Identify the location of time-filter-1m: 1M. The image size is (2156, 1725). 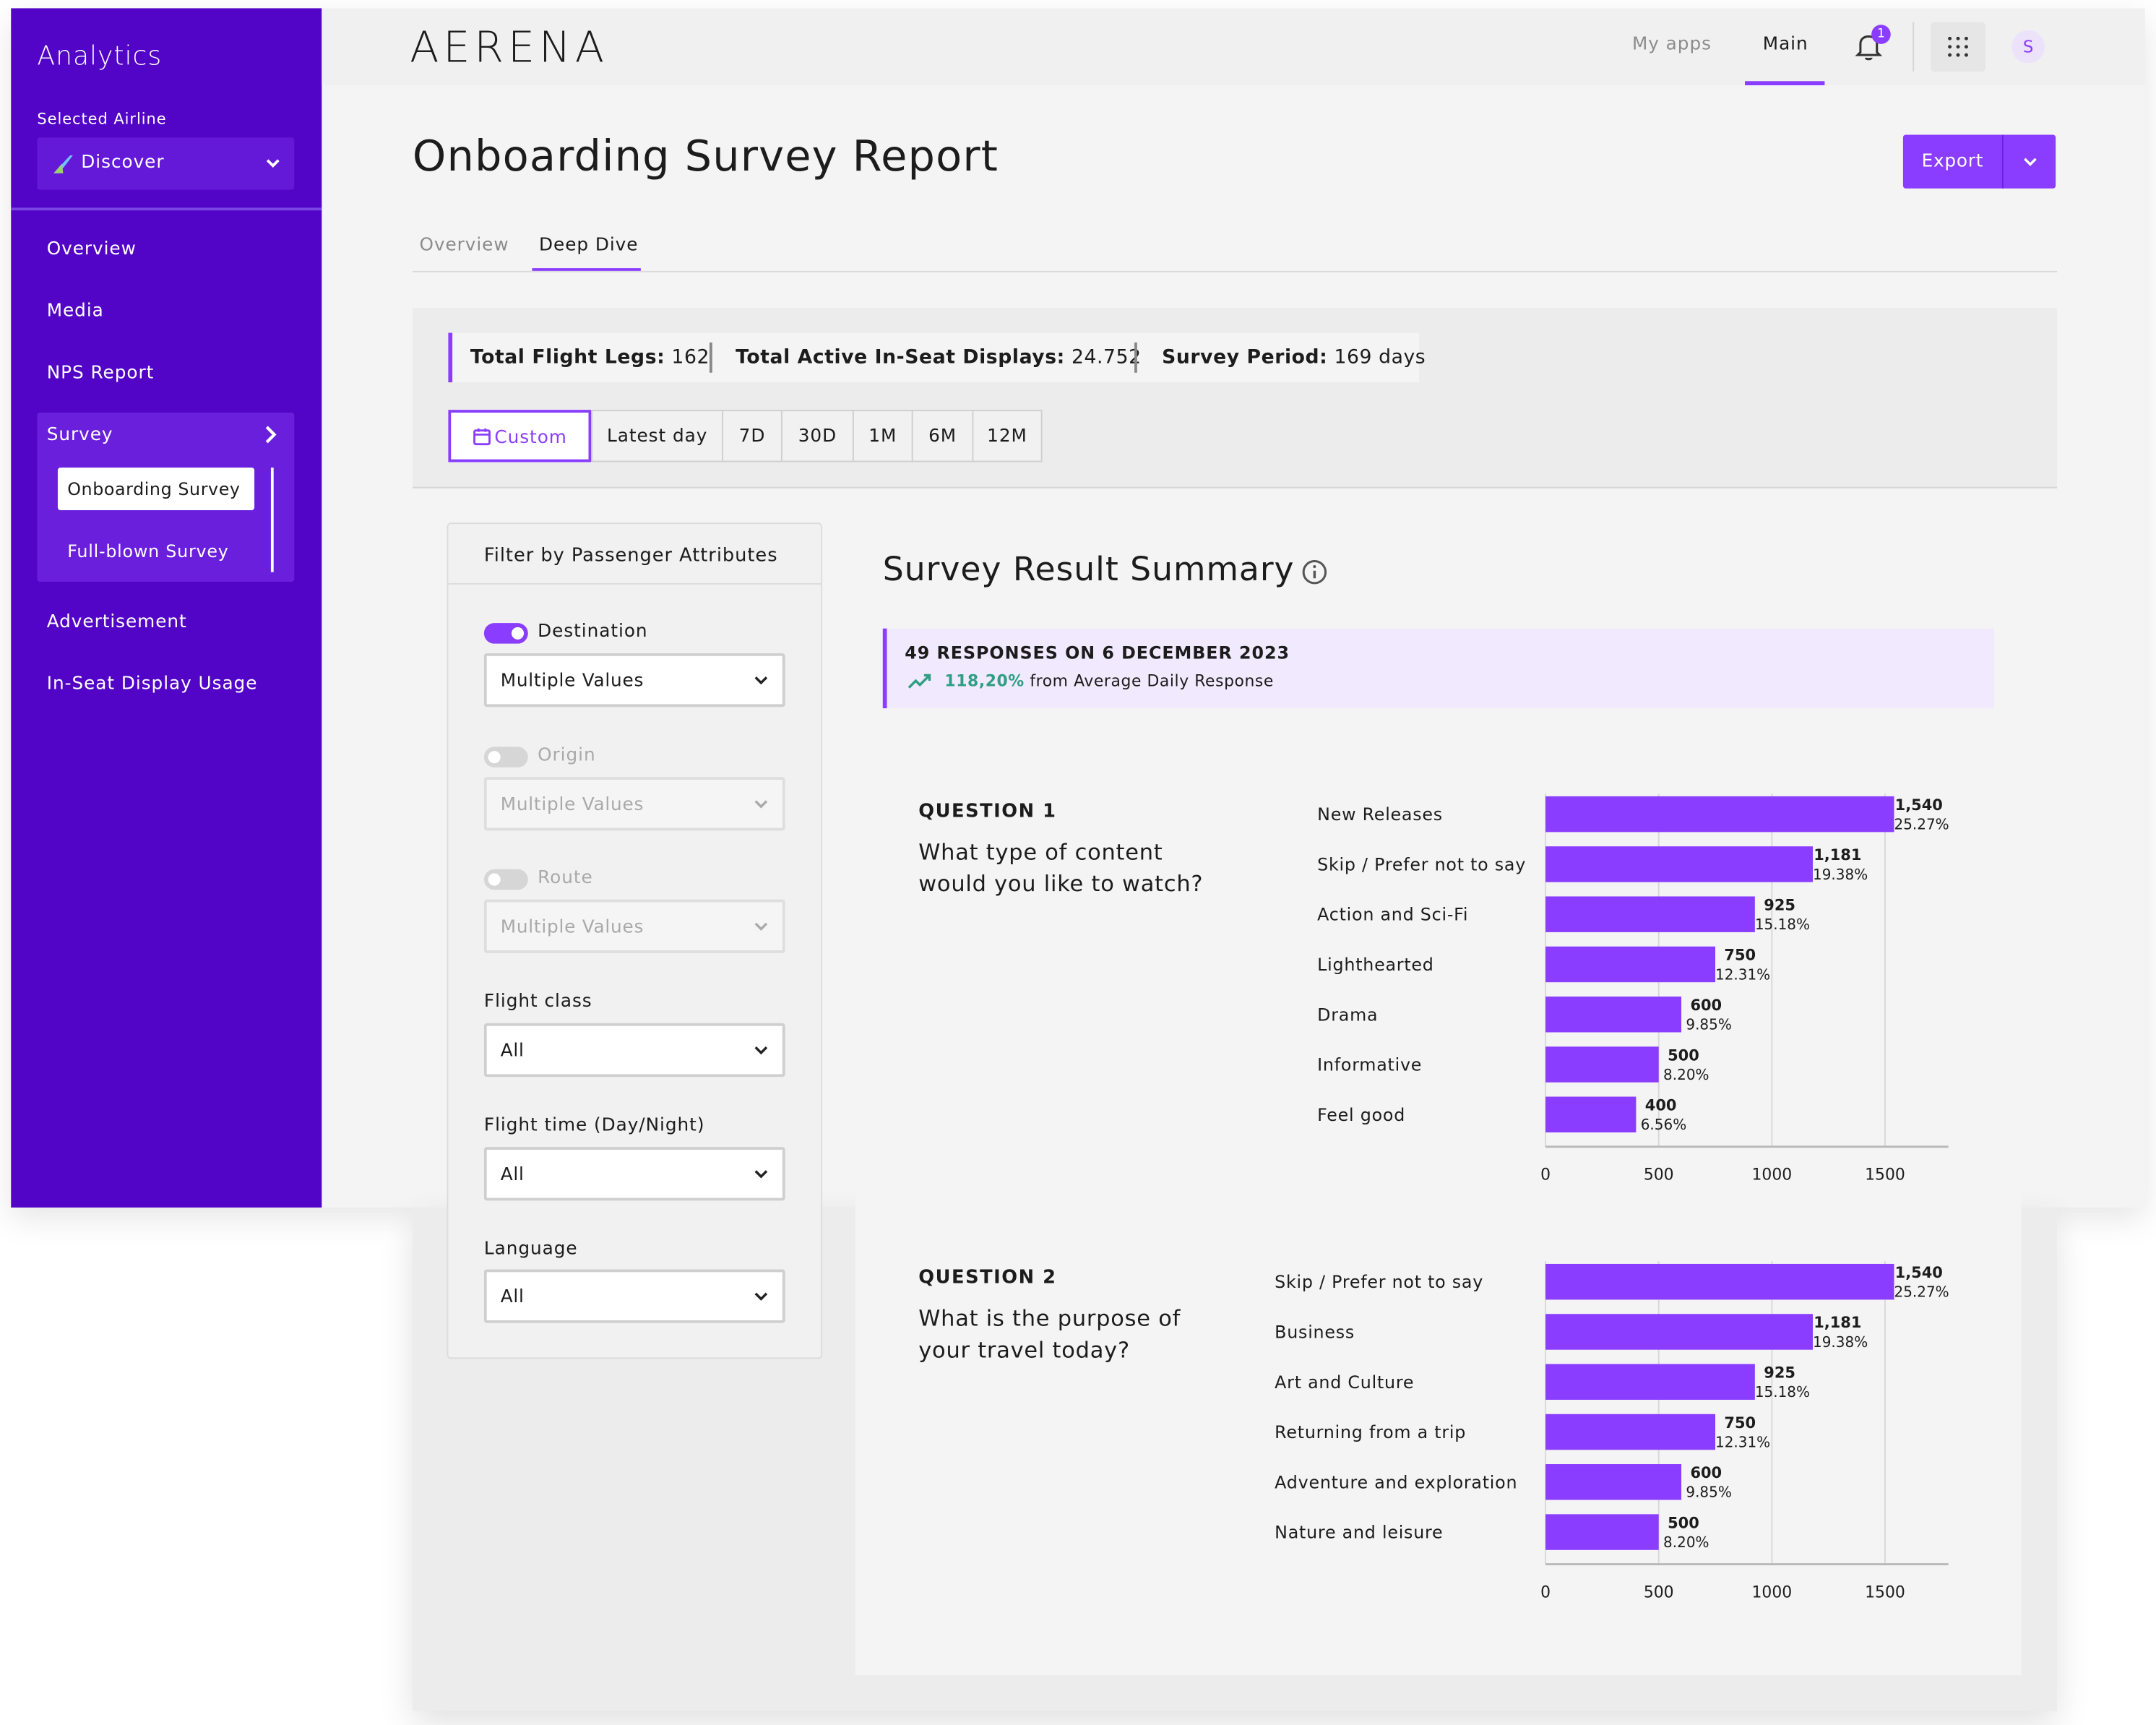
(882, 437).